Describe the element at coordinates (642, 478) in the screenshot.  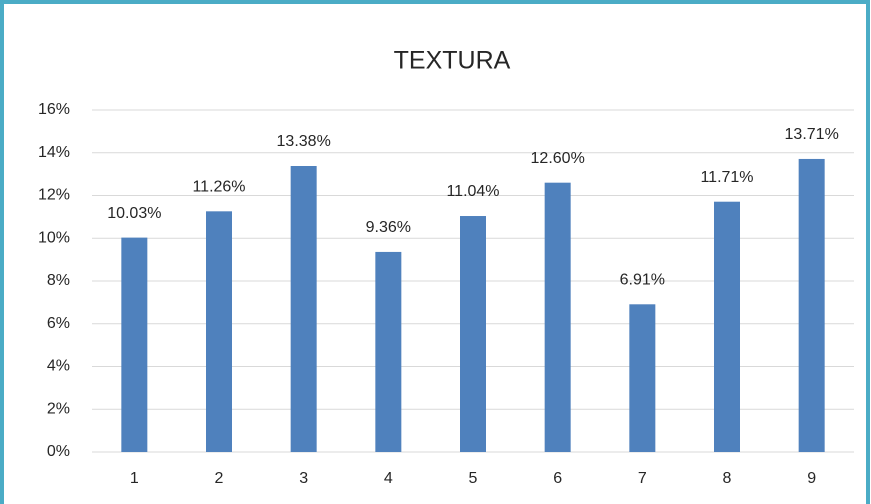
I see `x-tick-label: 7` at that location.